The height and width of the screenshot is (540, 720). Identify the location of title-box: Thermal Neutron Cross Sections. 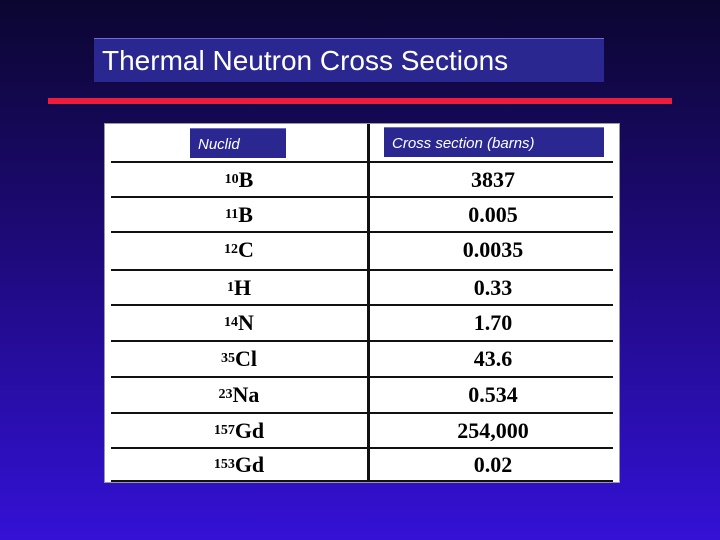
(349, 60).